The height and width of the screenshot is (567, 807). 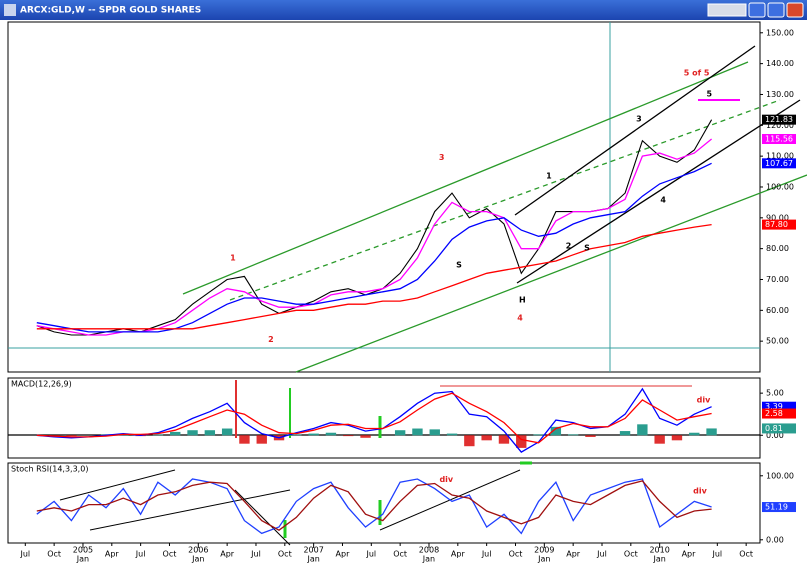 I want to click on y-tick-label: 120.00, so click(x=780, y=125).